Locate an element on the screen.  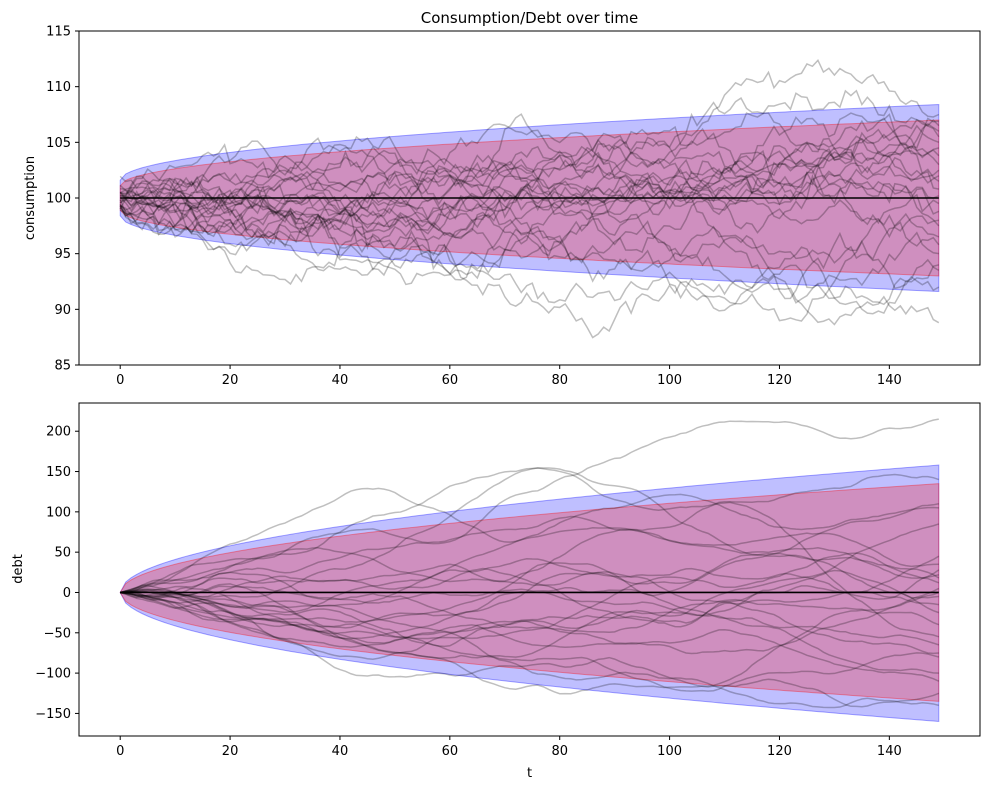
y-tick-label: 0 is located at coordinates (67, 593).